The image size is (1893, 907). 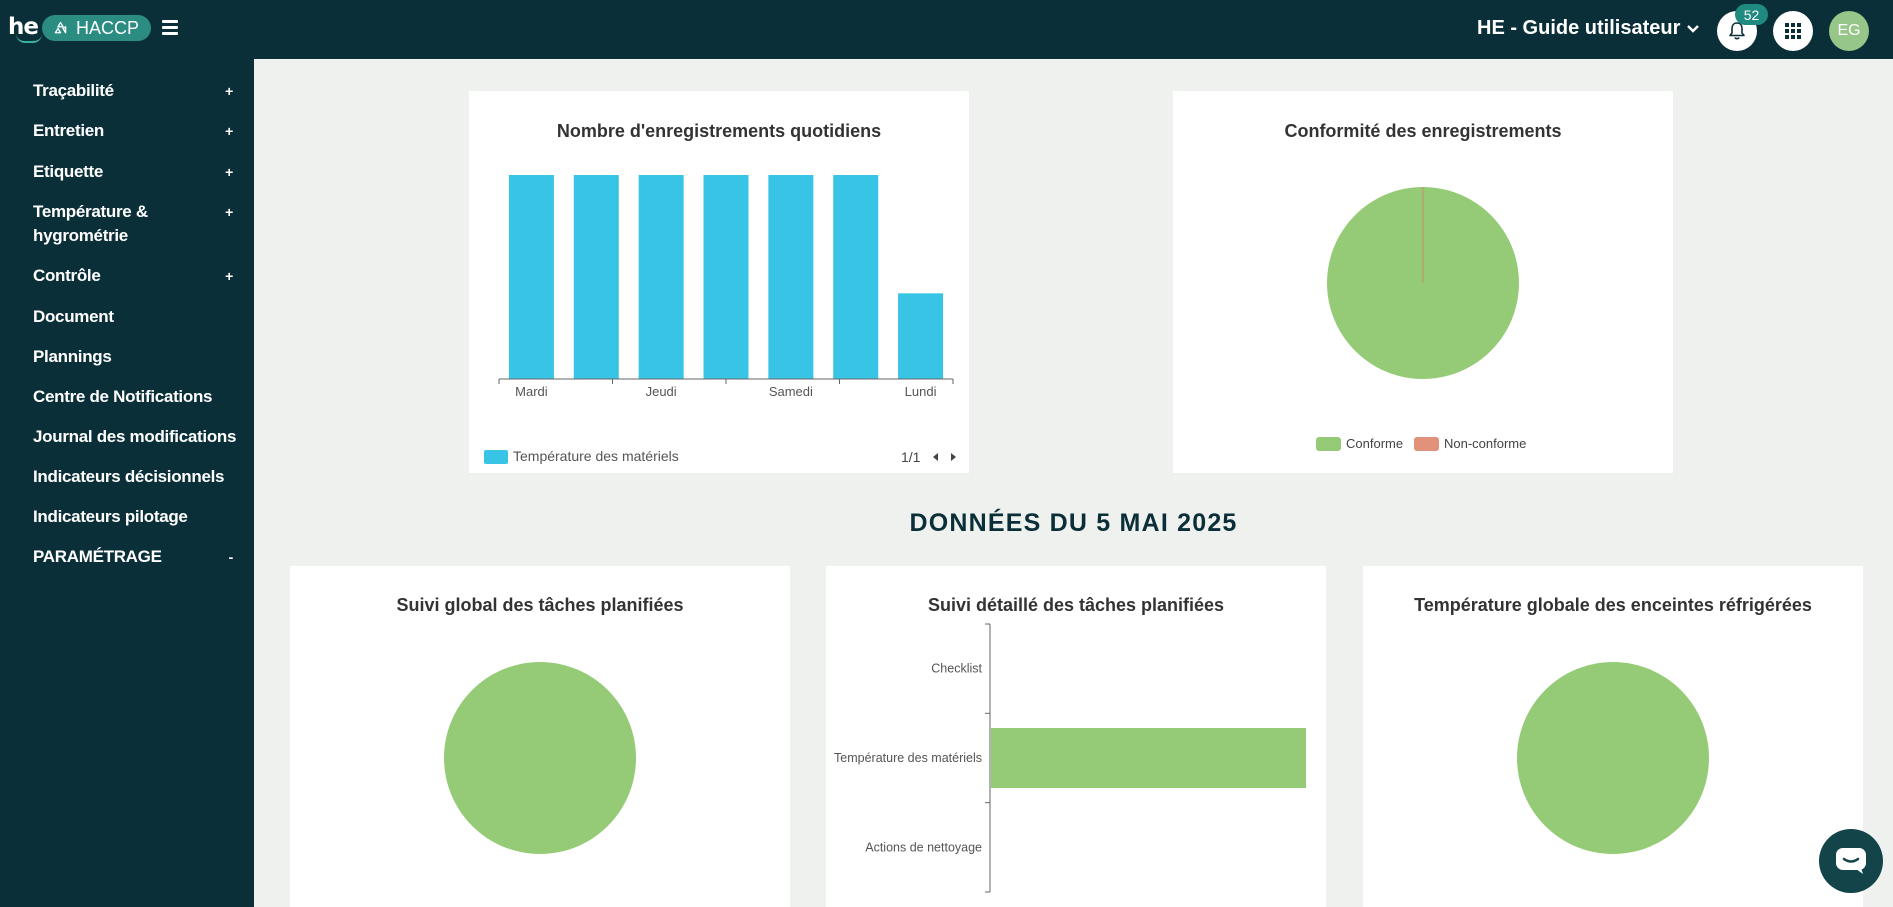 What do you see at coordinates (496, 457) in the screenshot?
I see `legend-swatch` at bounding box center [496, 457].